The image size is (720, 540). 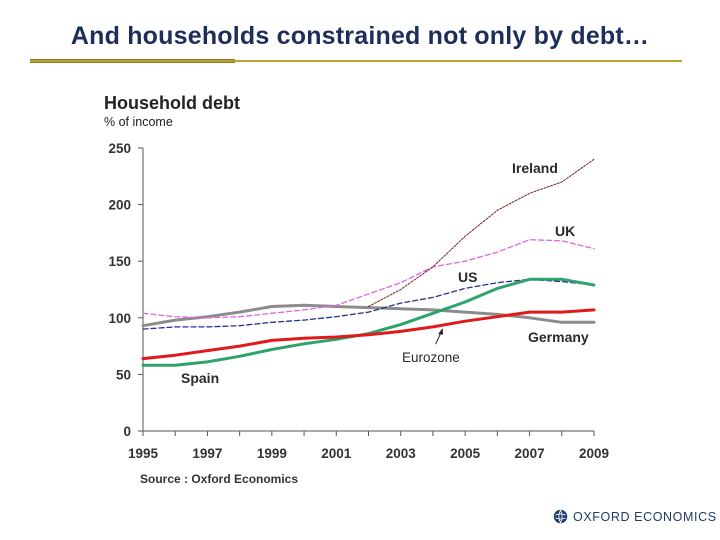 I want to click on series-line-ireland, so click(x=481, y=232).